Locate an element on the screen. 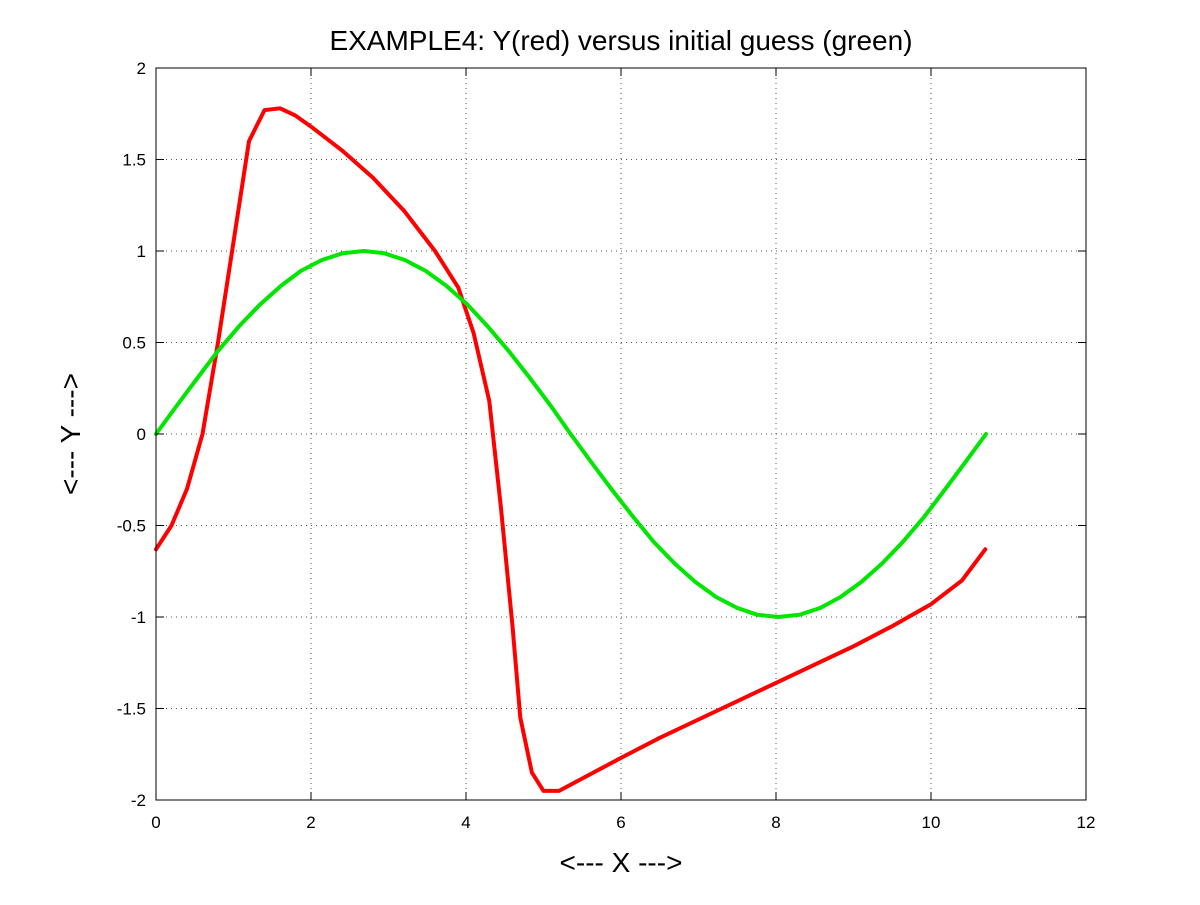 The width and height of the screenshot is (1200, 905). y-tick-label: -1 is located at coordinates (138, 617).